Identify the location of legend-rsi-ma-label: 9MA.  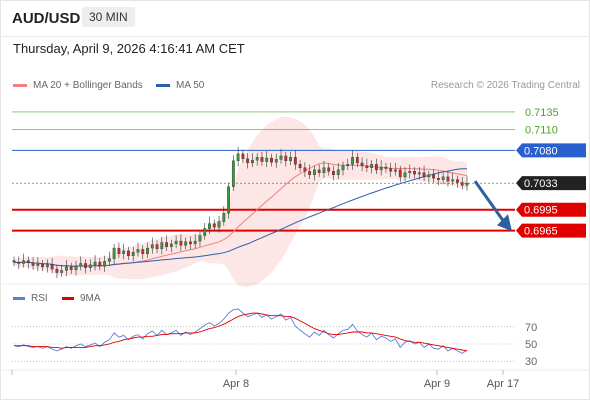
(90, 298).